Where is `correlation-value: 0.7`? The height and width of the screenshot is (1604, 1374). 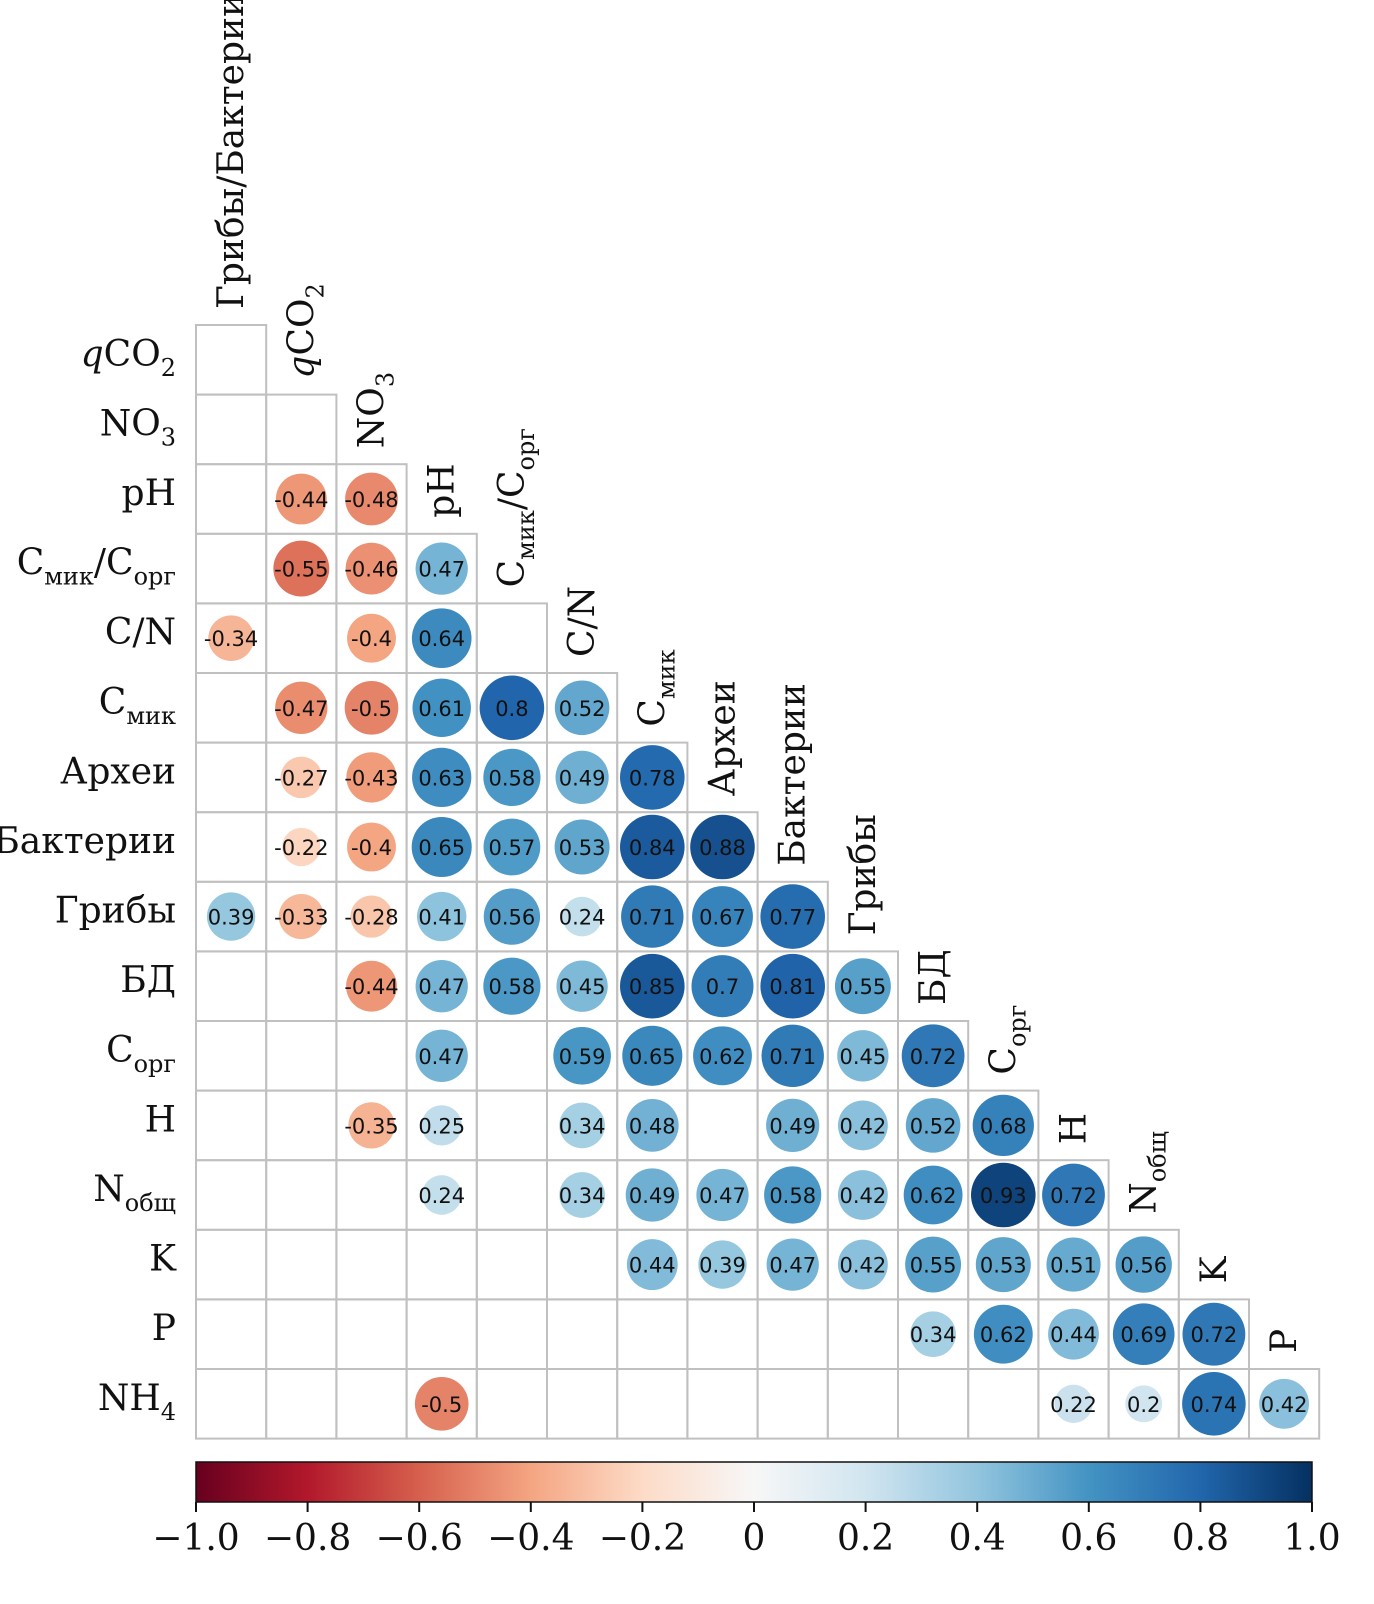 correlation-value: 0.7 is located at coordinates (722, 987).